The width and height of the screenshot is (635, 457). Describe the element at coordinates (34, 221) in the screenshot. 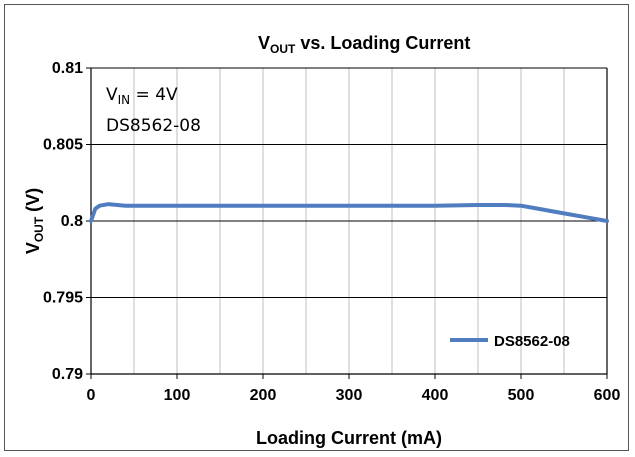

I see `y-axis-title: VOUT (V)` at that location.